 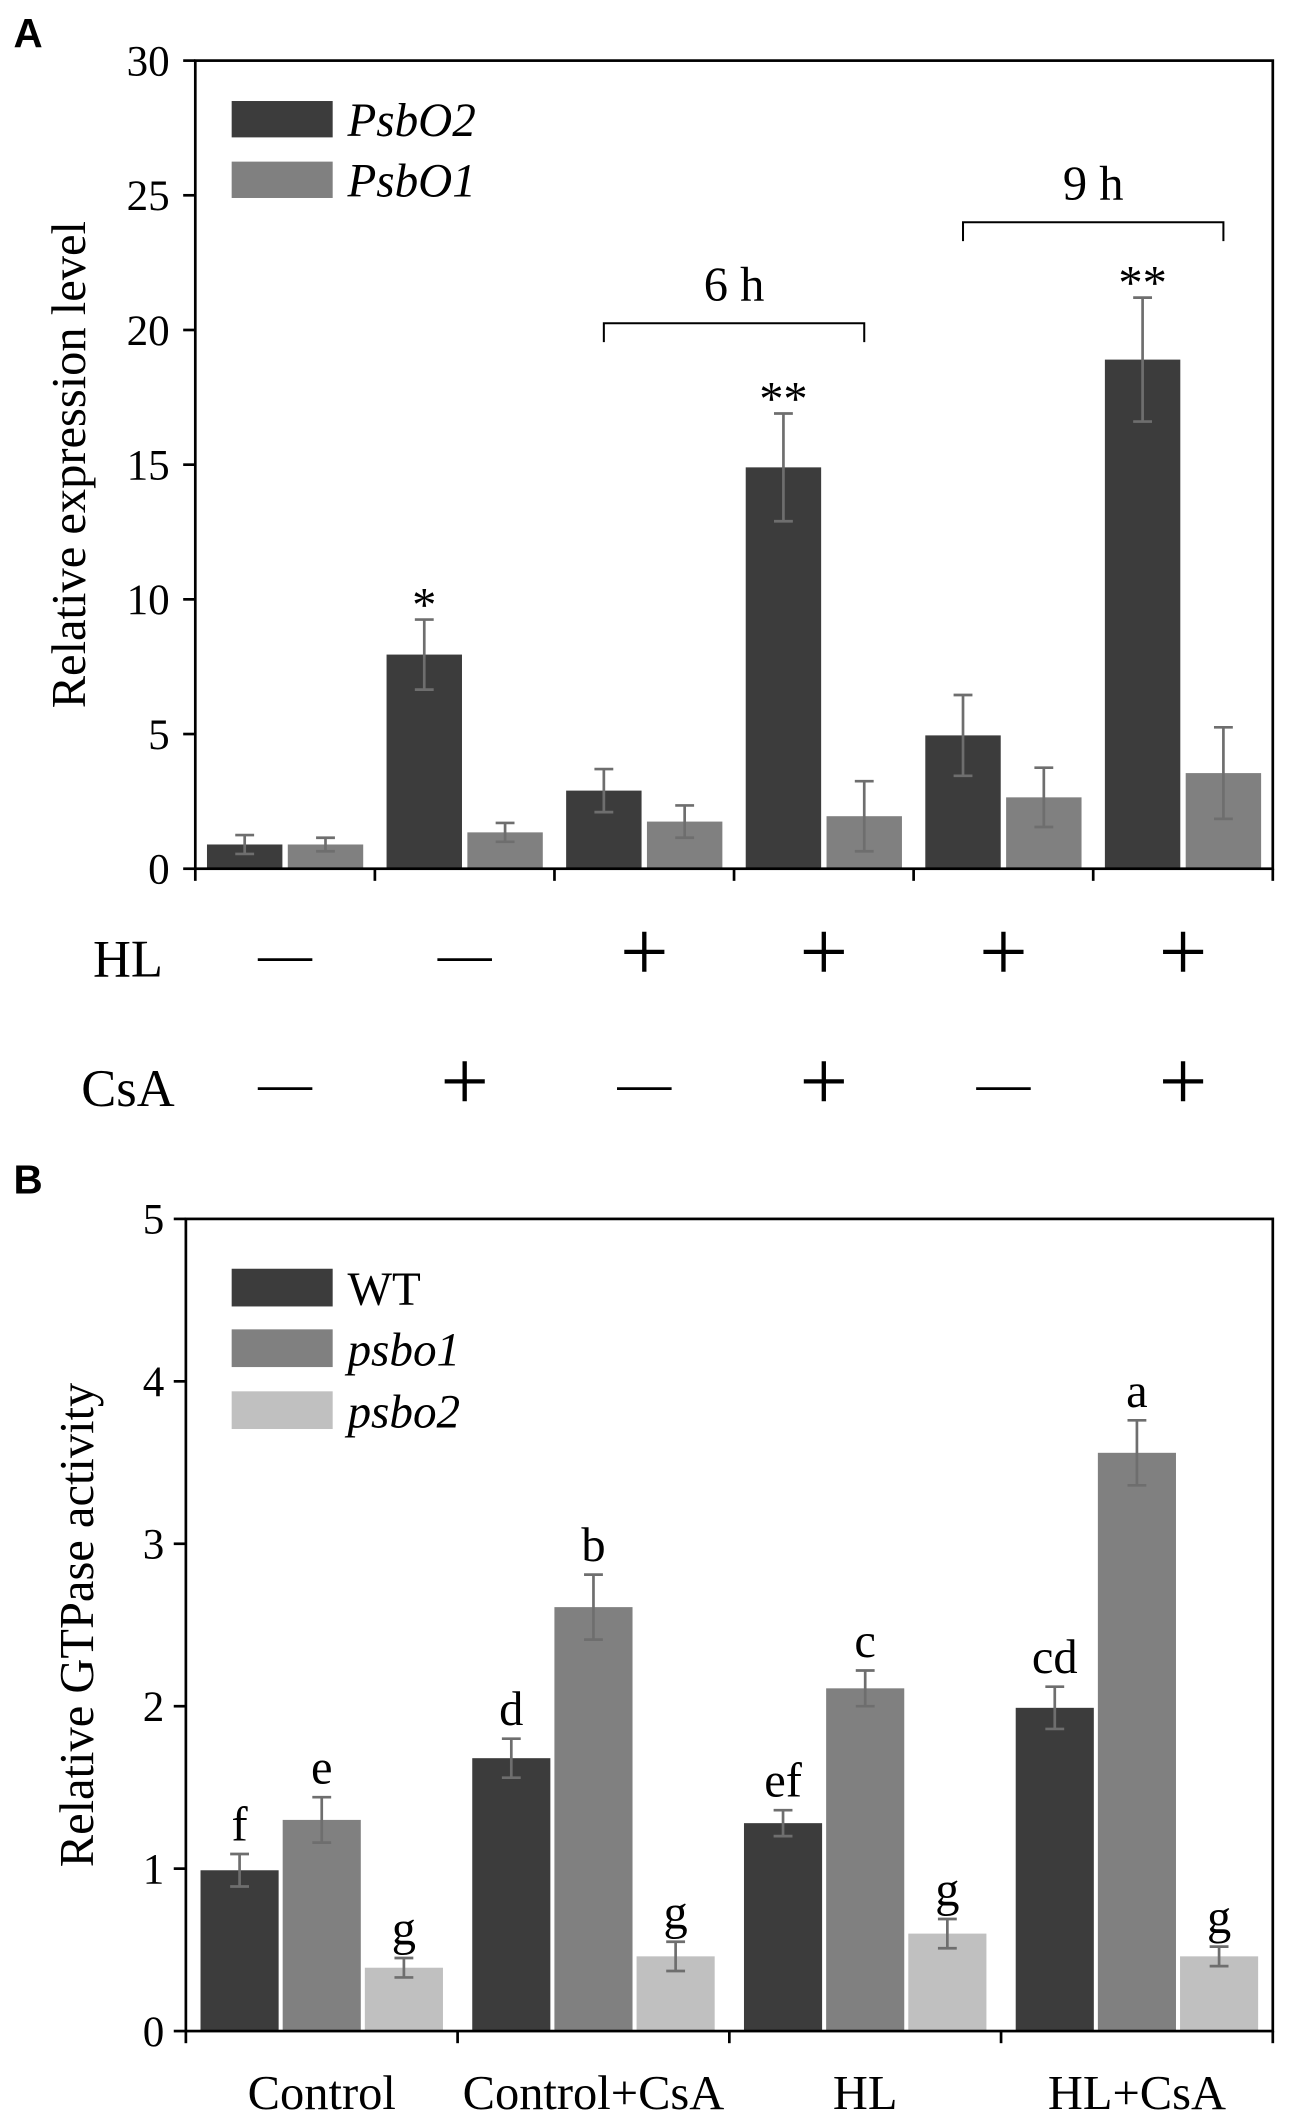 I want to click on panel-b-y-tick-label: 5, so click(x=154, y=1220).